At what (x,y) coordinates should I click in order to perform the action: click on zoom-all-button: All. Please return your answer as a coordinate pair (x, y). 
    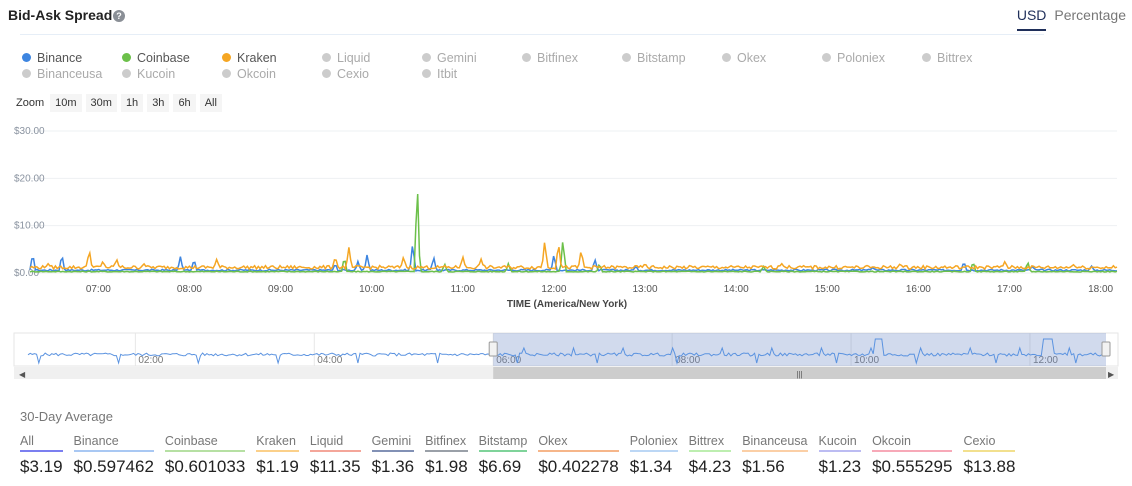
    Looking at the image, I should click on (210, 103).